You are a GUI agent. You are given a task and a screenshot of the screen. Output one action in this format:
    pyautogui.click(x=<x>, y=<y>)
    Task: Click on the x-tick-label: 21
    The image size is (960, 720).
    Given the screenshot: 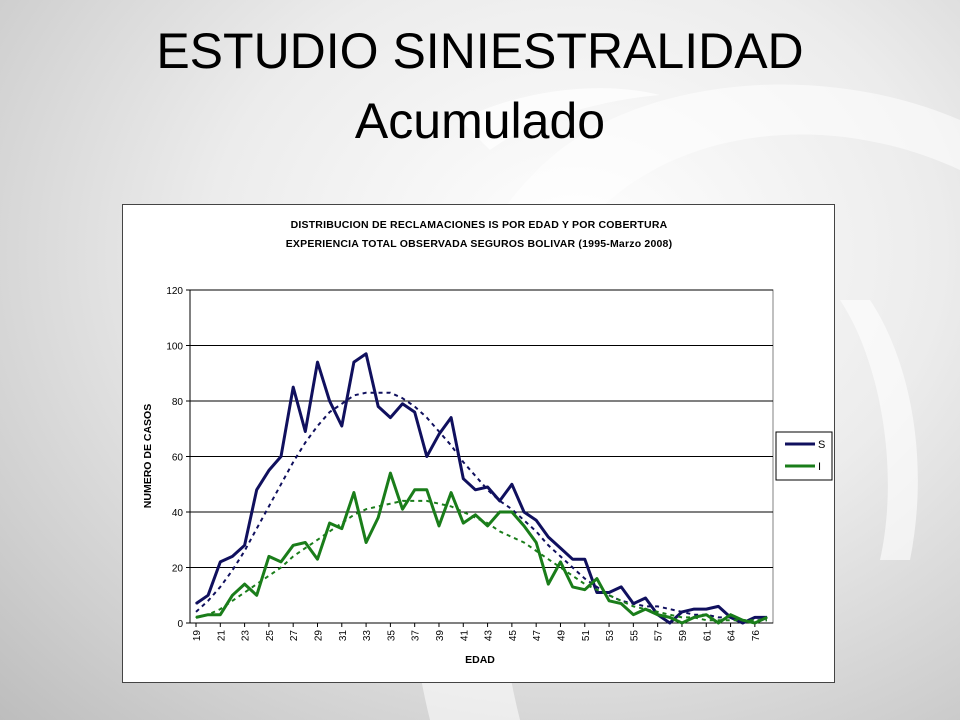 What is the action you would take?
    pyautogui.click(x=221, y=636)
    